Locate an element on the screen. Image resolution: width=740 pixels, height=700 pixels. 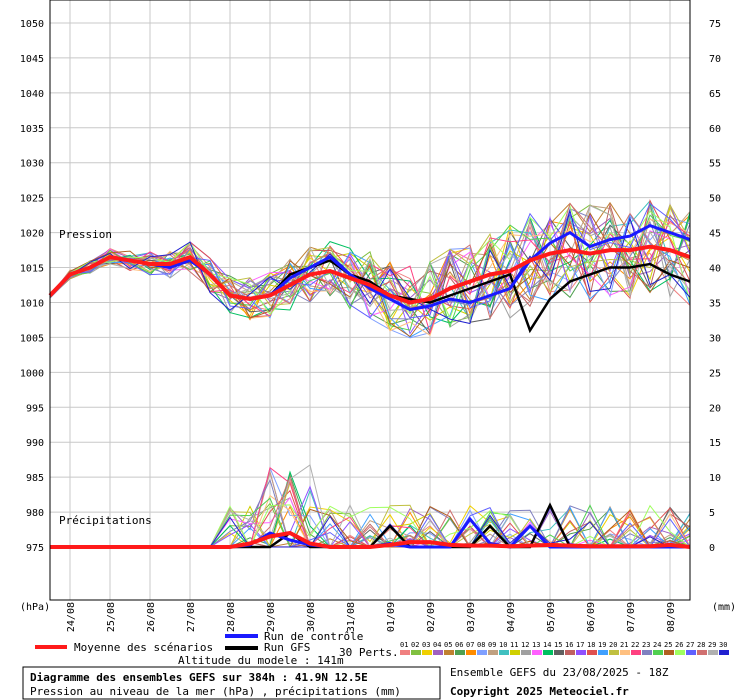
pressure-tick-label: 1045 is located at coordinates (32, 59).